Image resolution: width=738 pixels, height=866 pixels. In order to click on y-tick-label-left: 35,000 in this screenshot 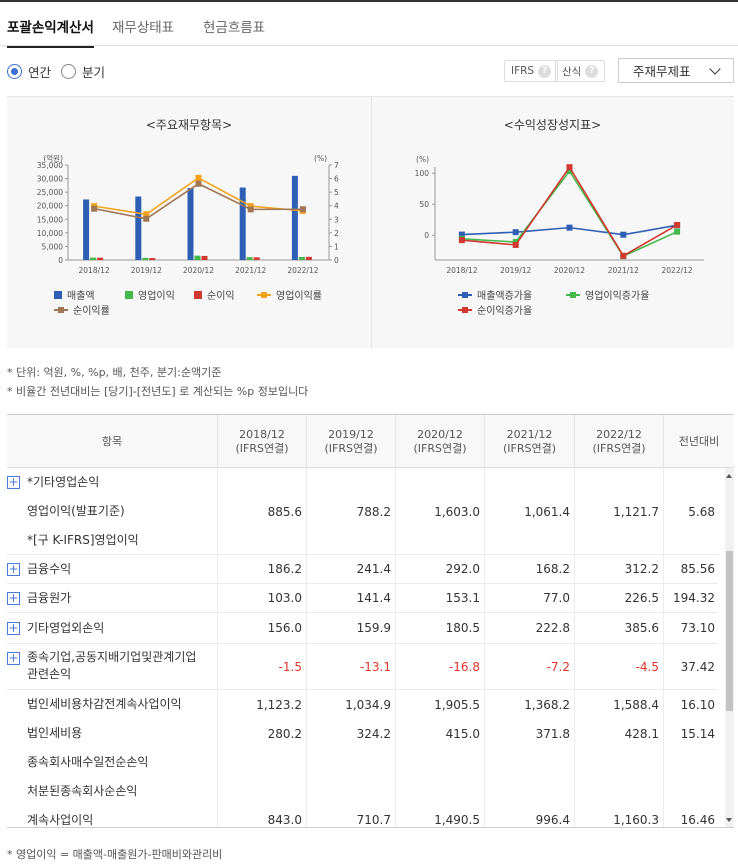, I will do `click(50, 165)`.